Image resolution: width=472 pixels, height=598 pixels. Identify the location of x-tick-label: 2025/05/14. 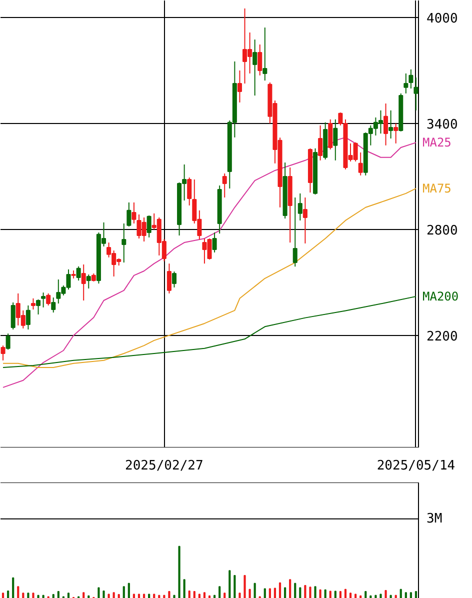
(416, 466).